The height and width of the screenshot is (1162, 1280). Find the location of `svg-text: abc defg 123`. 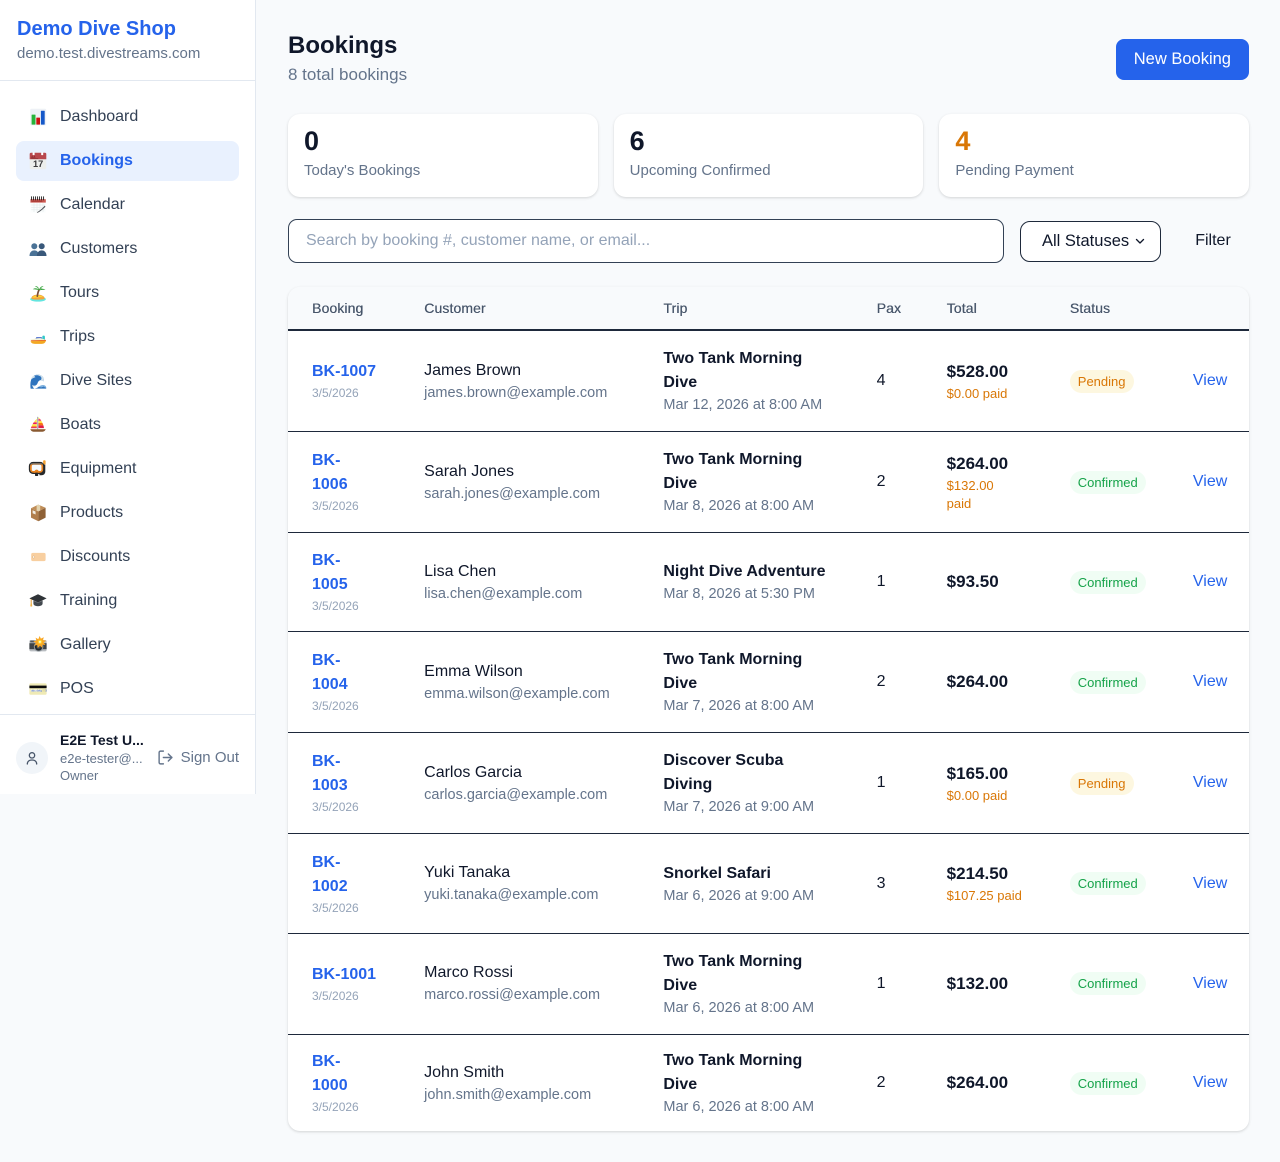

svg-text: abc defg 123 is located at coordinates (39, 690).